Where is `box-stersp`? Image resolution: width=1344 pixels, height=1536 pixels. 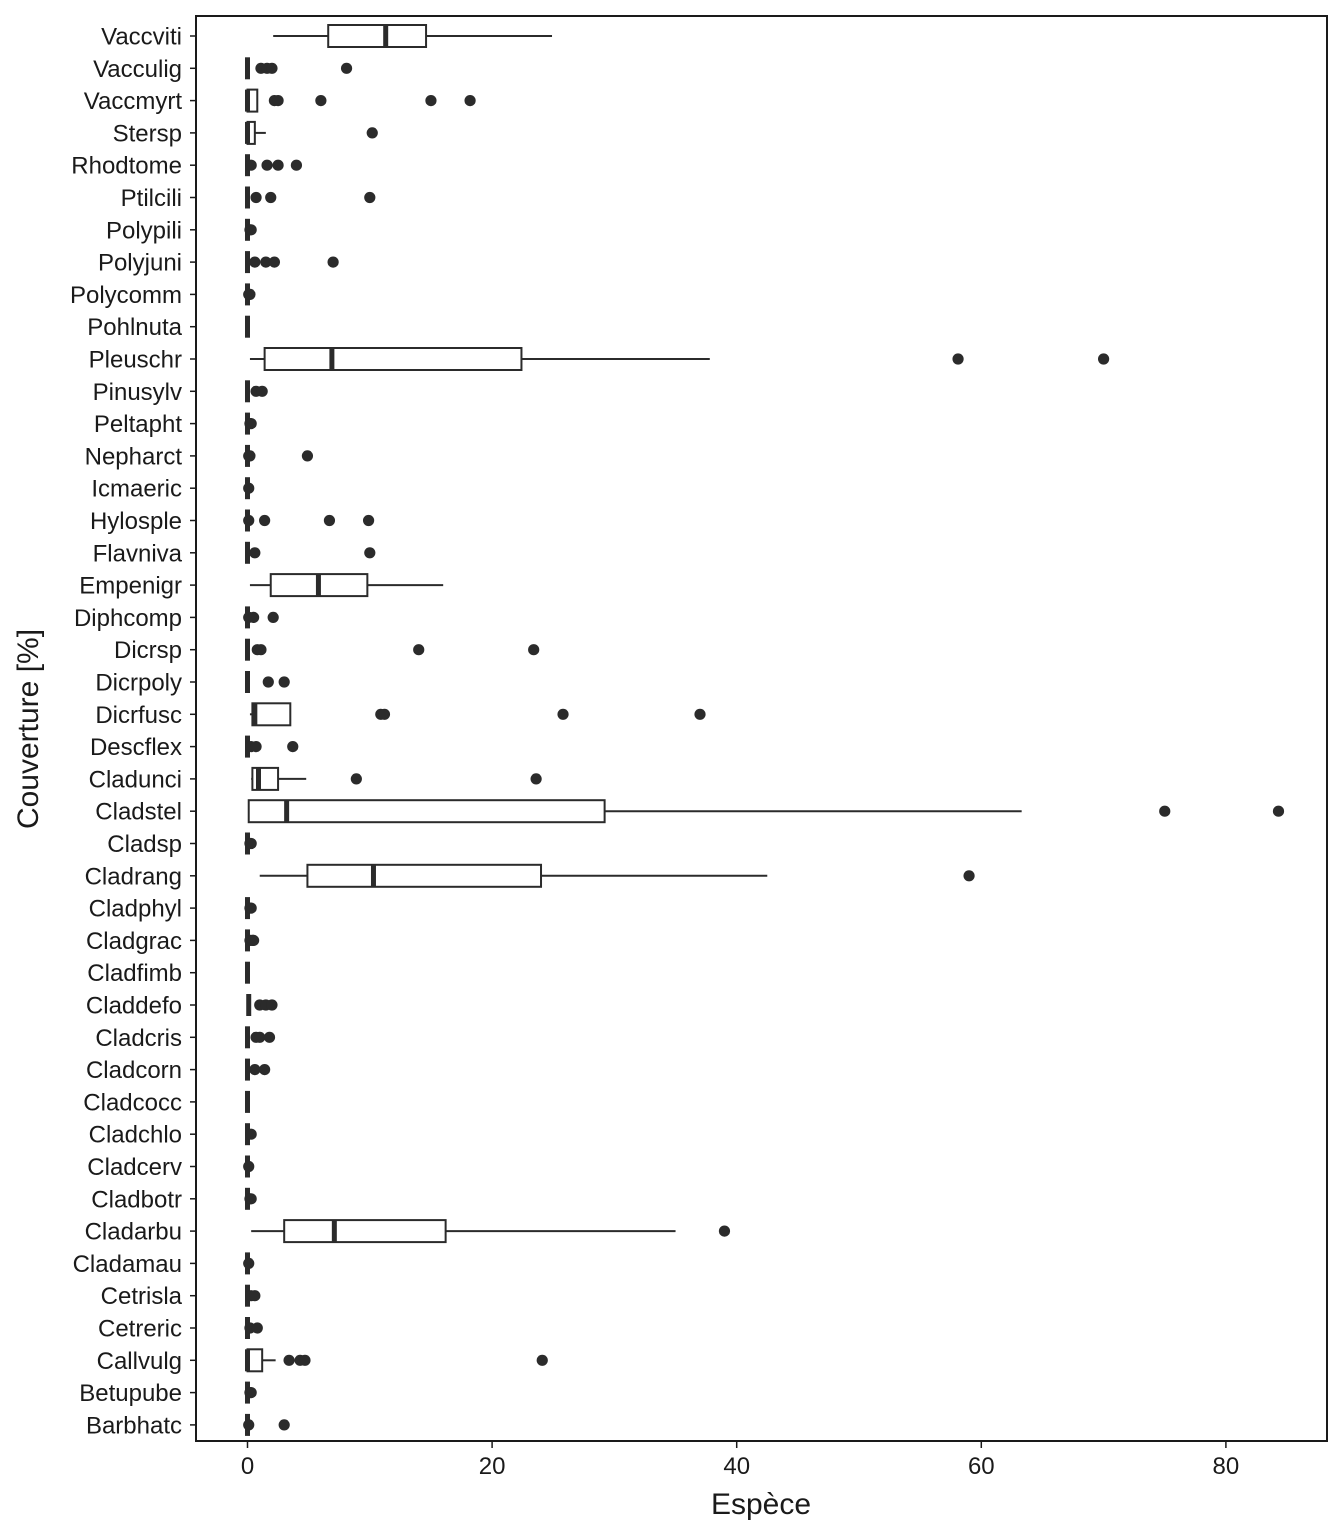 box-stersp is located at coordinates (311, 132).